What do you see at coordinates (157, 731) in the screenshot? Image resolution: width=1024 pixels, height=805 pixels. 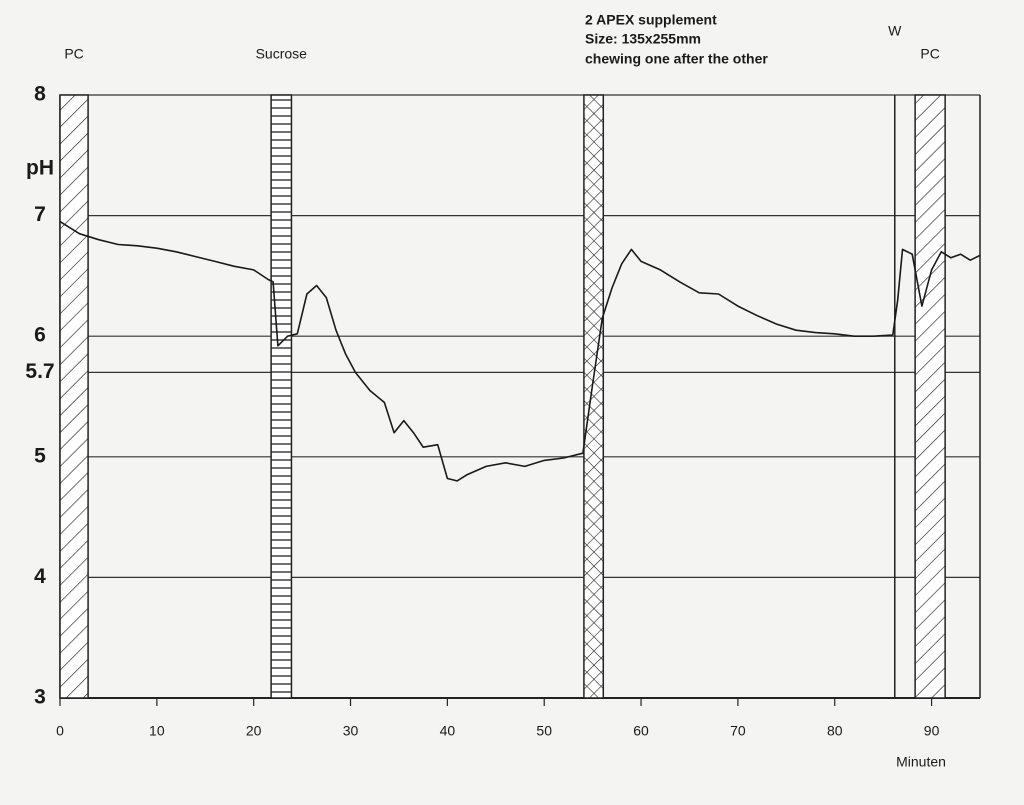 I see `x-tick-label: 10` at bounding box center [157, 731].